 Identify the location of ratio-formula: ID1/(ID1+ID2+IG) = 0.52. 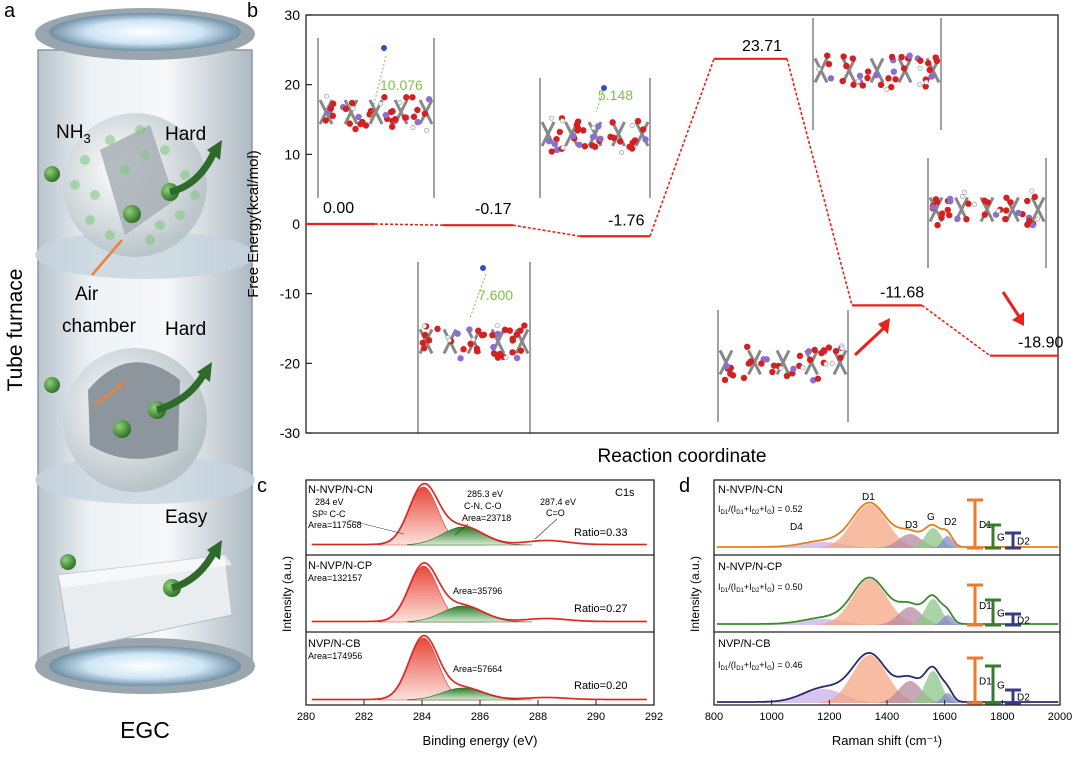
(760, 510).